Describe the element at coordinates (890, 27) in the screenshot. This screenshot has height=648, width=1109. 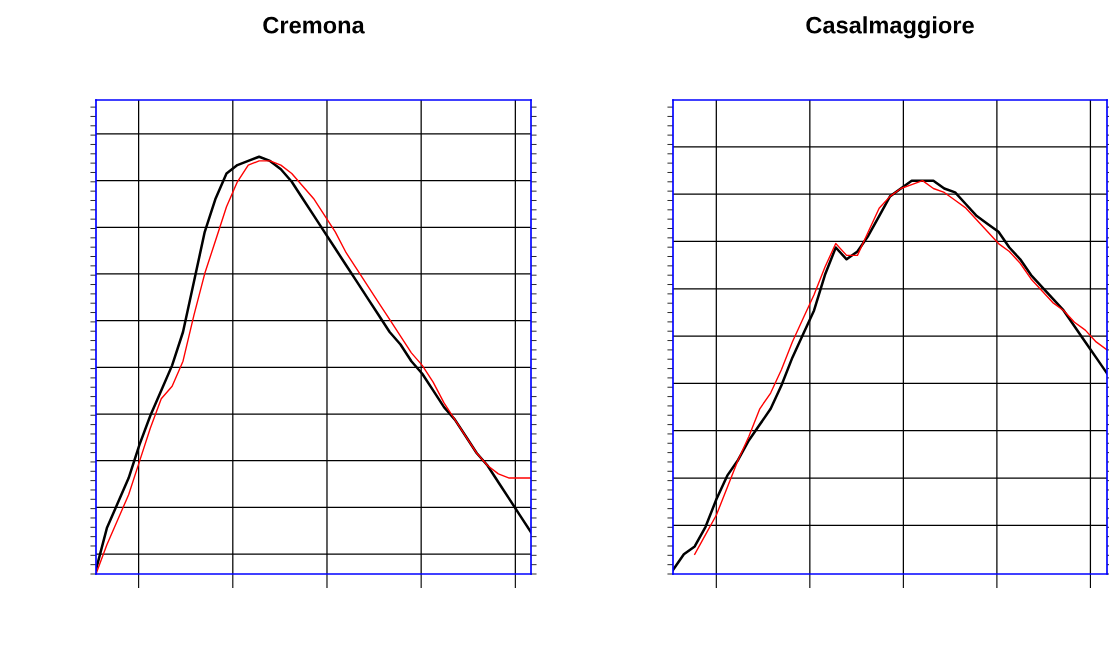
I see `chart-title: Casalmaggiore` at that location.